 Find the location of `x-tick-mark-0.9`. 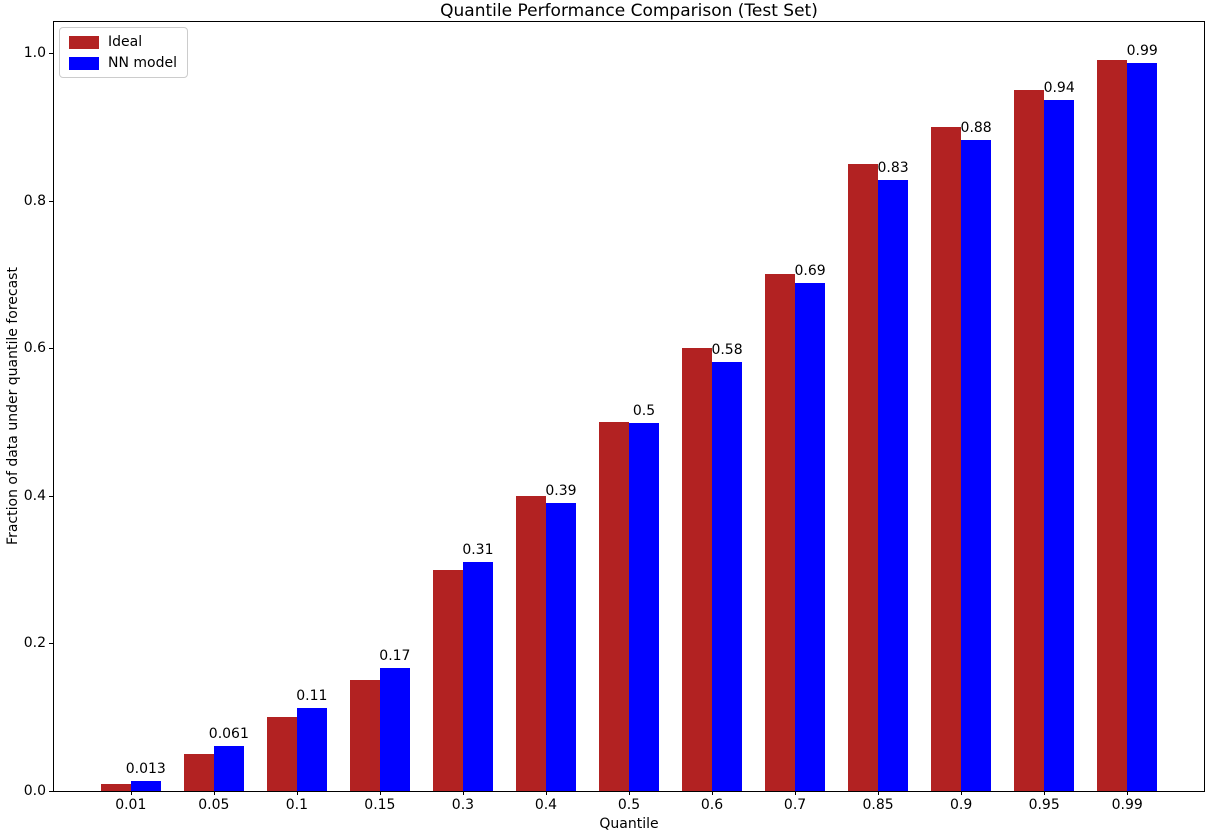

x-tick-mark-0.9 is located at coordinates (962, 793).